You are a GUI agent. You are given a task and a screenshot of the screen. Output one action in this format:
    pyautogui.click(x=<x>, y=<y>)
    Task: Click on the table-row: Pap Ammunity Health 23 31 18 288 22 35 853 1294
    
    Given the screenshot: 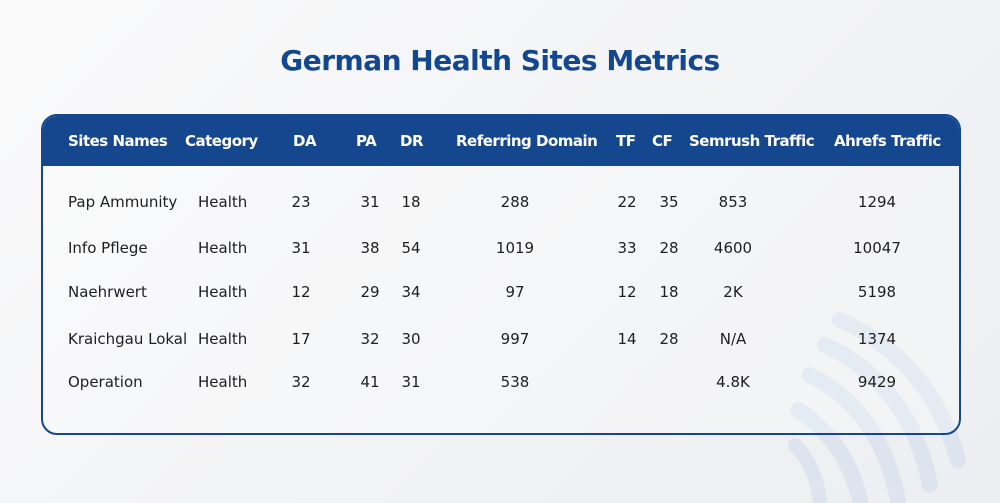 What is the action you would take?
    pyautogui.click(x=501, y=202)
    